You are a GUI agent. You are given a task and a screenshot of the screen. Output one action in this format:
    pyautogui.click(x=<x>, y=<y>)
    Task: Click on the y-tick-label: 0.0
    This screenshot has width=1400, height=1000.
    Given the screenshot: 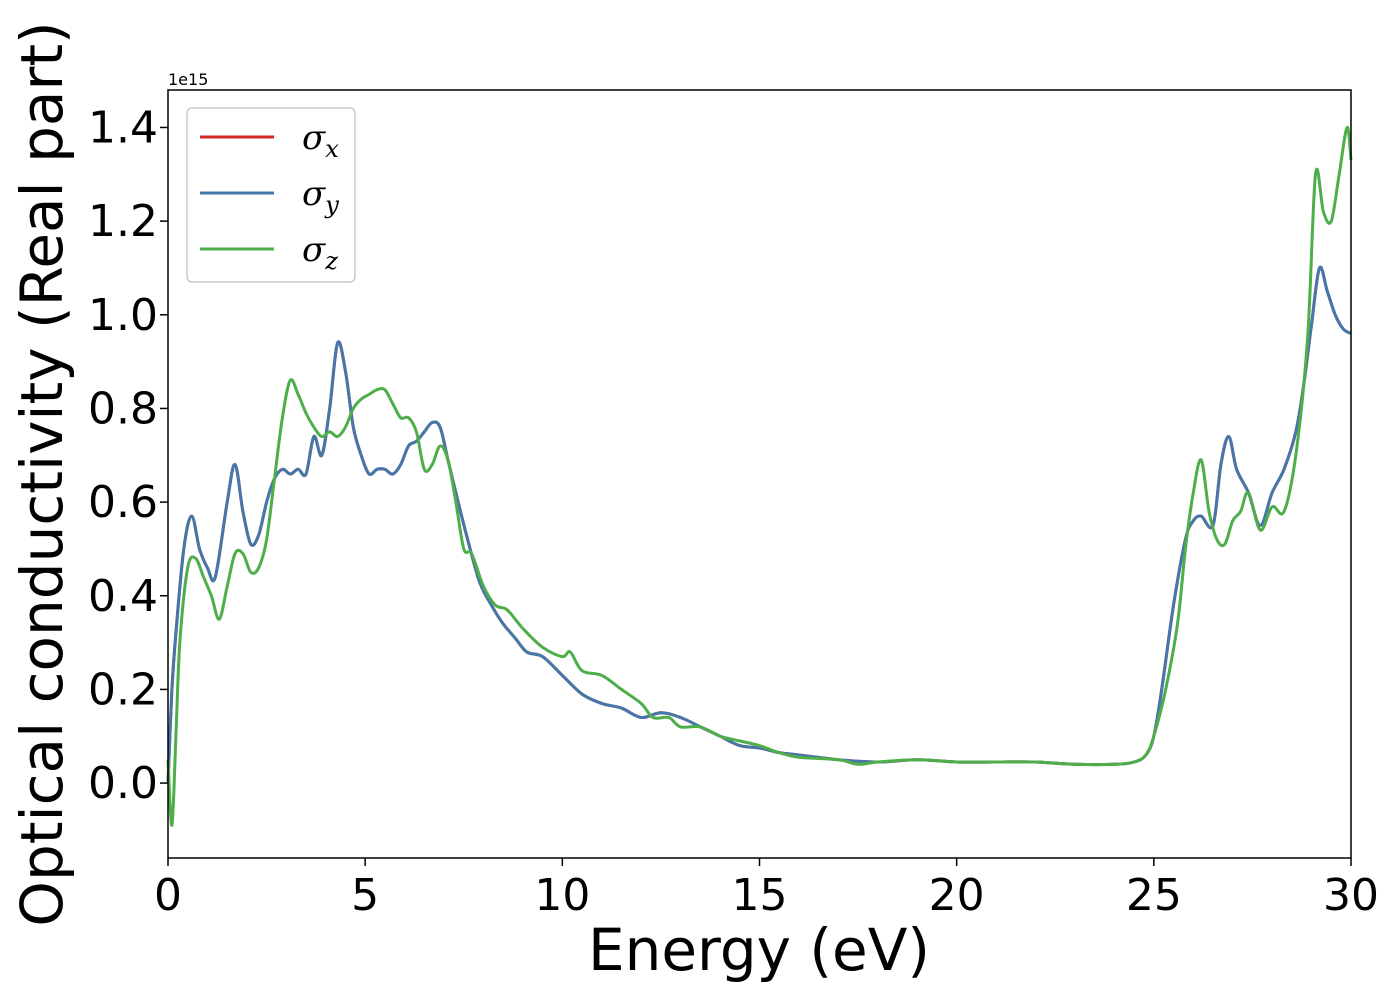 What is the action you would take?
    pyautogui.click(x=123, y=783)
    